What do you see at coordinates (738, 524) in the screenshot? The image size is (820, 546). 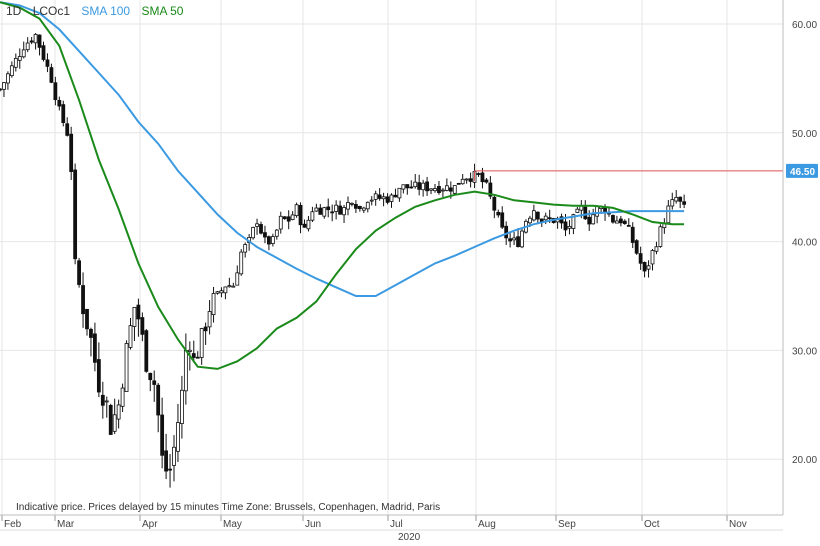 I see `x-tick-label: Nov` at bounding box center [738, 524].